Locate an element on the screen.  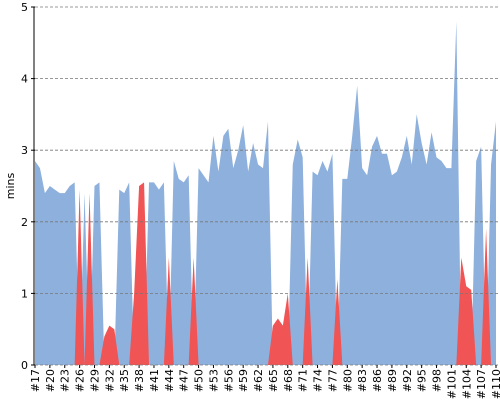
x-tick-label: #68 is located at coordinates (288, 380).